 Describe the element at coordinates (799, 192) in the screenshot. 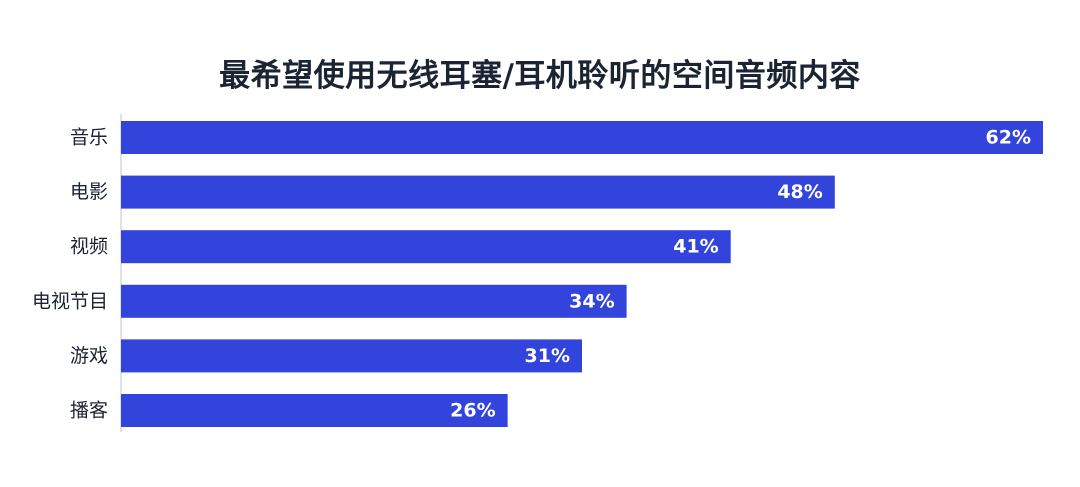

I see `value-label-1: 48%` at that location.